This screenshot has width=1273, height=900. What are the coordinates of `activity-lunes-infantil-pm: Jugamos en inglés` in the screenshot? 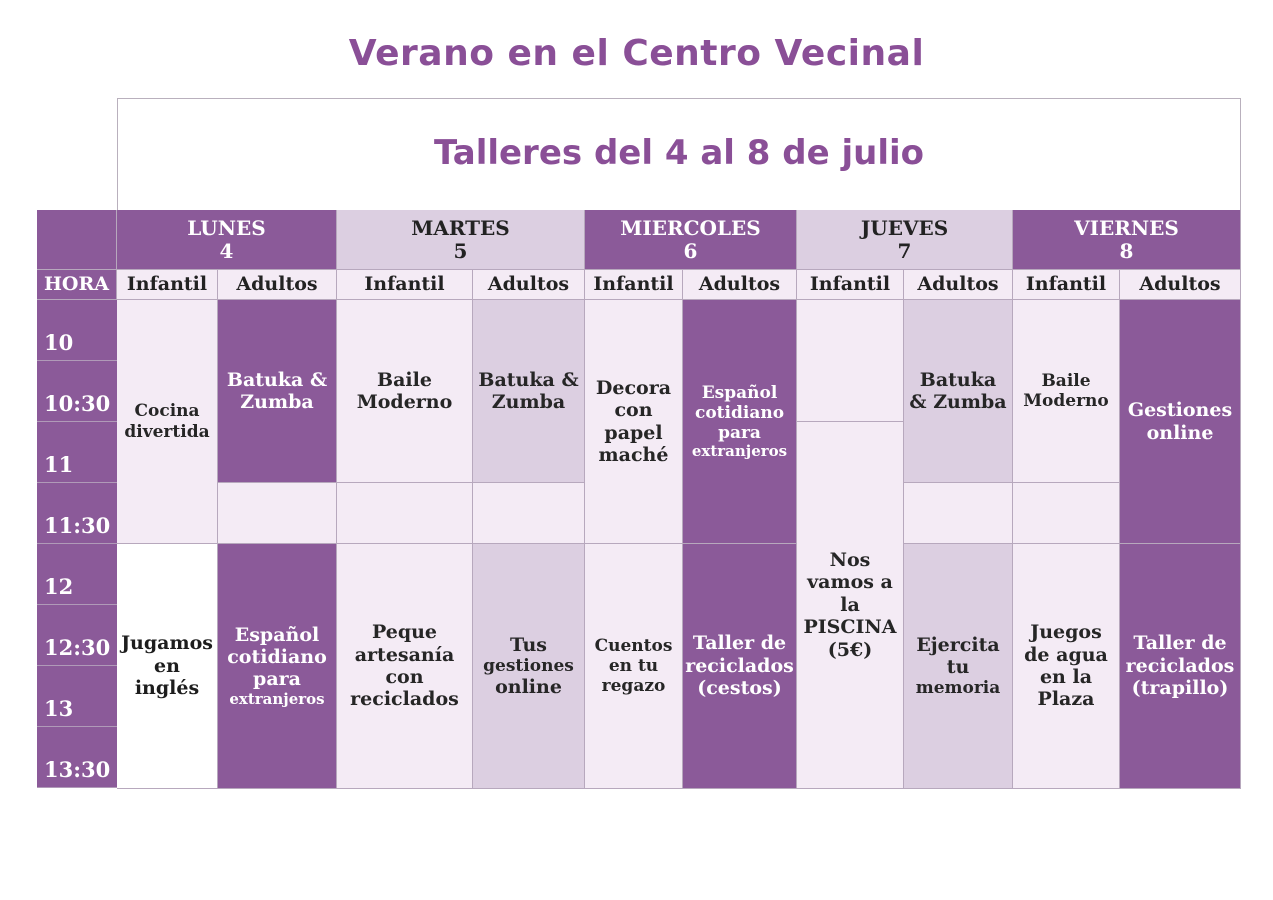 It's located at (167, 666).